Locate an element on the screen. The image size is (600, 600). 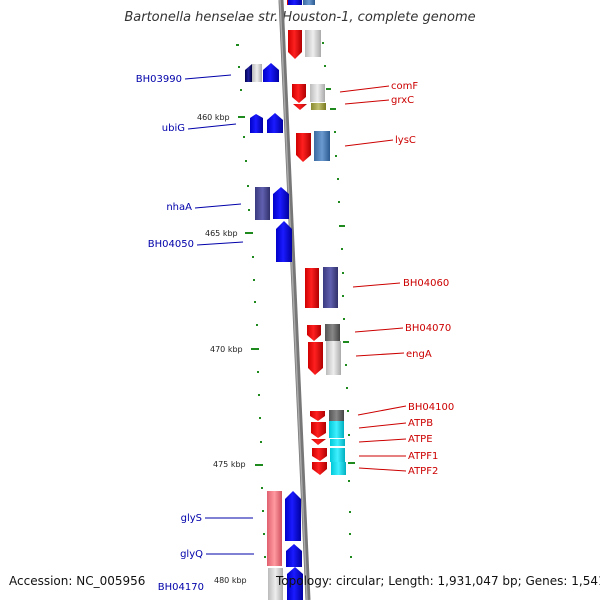
gene-label-nhaA: nhaA is located at coordinates (179, 207).